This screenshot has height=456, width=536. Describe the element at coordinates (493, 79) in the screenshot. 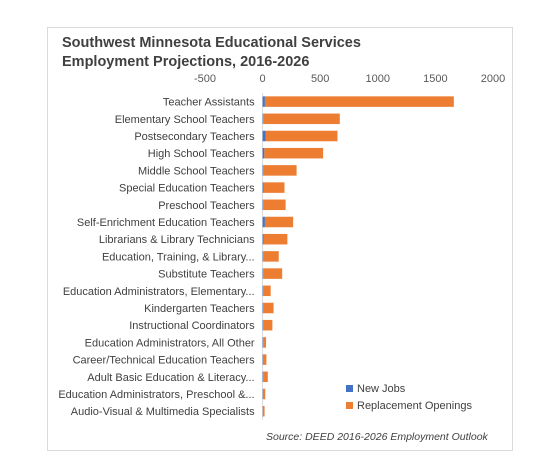

I see `x-tick-label: 2000` at that location.